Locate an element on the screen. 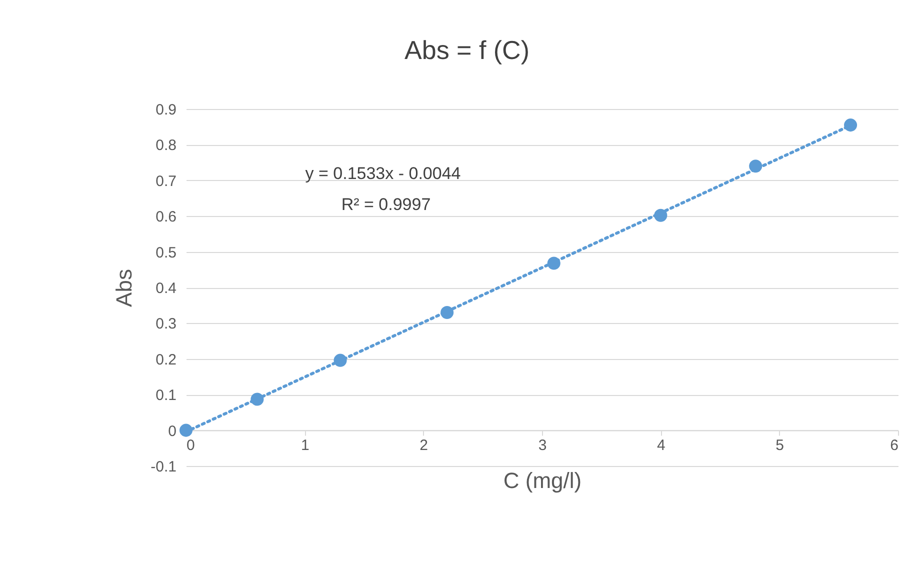  x-tick-label: 2 is located at coordinates (424, 445).